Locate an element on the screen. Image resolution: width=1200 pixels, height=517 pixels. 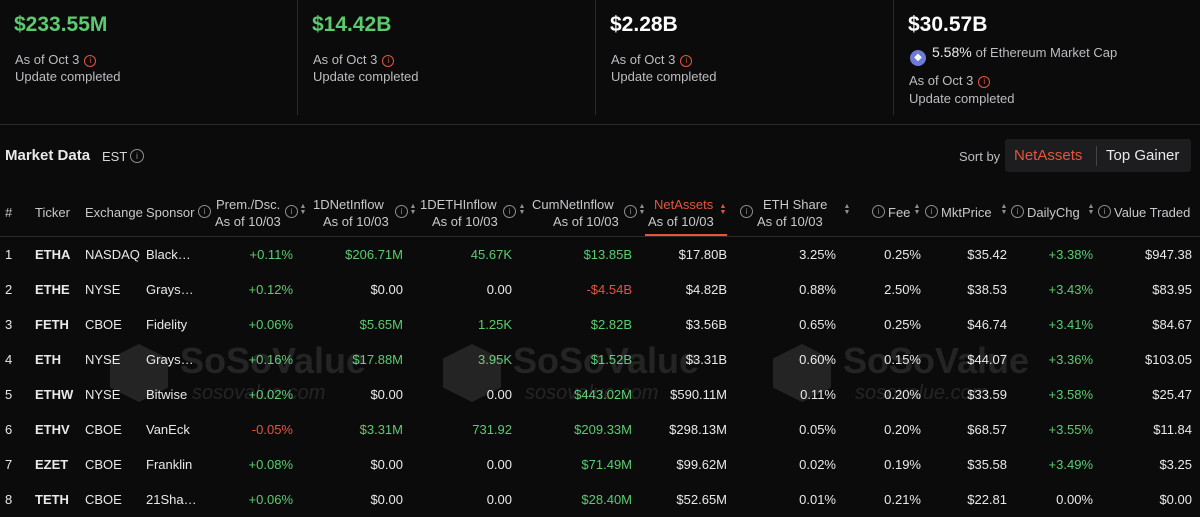
sort-desc-icon: ▲ ▼ is located at coordinates (723, 209).